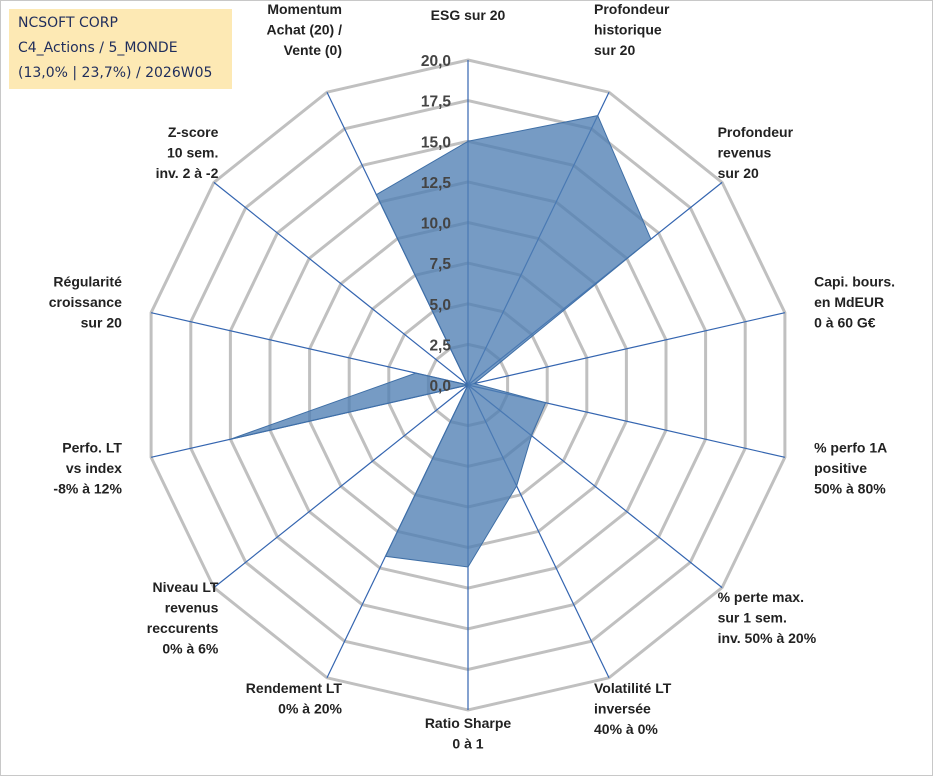 The image size is (933, 776). What do you see at coordinates (850, 489) in the screenshot?
I see `axis-label-line: 50% à 80%` at bounding box center [850, 489].